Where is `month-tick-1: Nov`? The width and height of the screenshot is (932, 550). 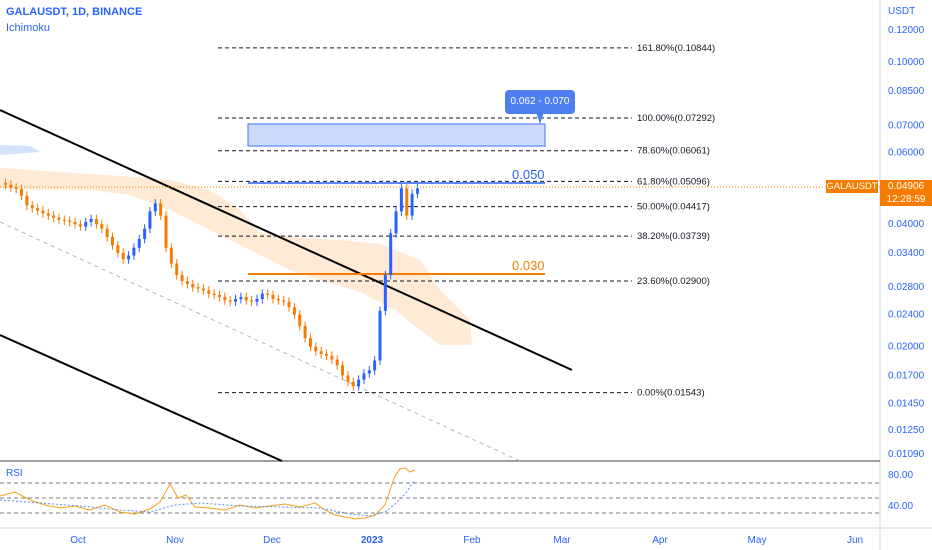
month-tick-1: Nov is located at coordinates (175, 540).